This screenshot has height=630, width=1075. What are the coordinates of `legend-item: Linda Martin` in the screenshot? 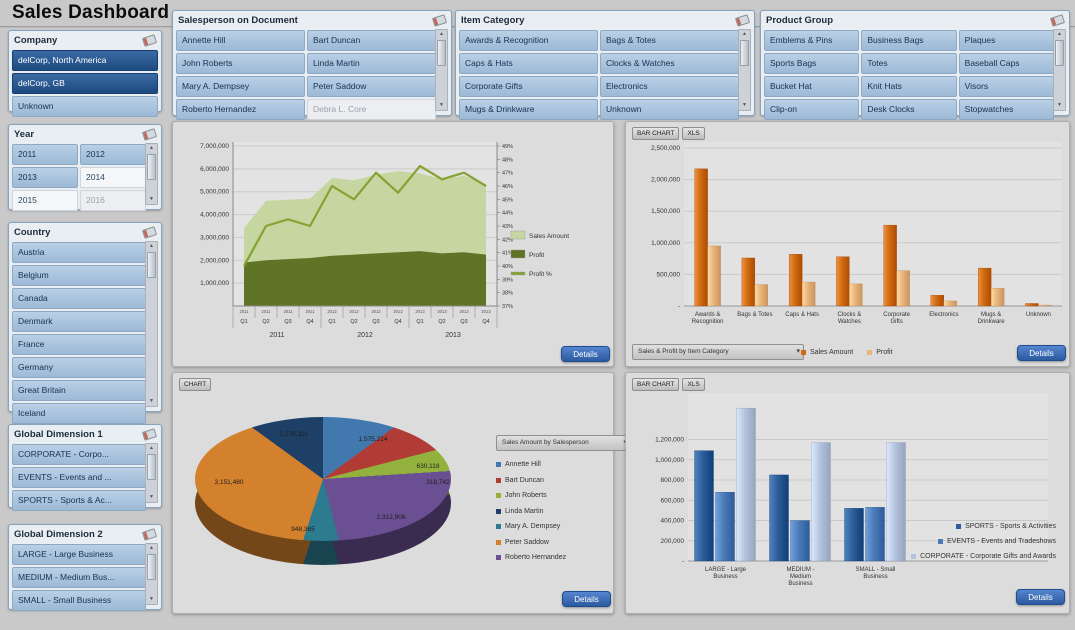 It's located at (553, 512).